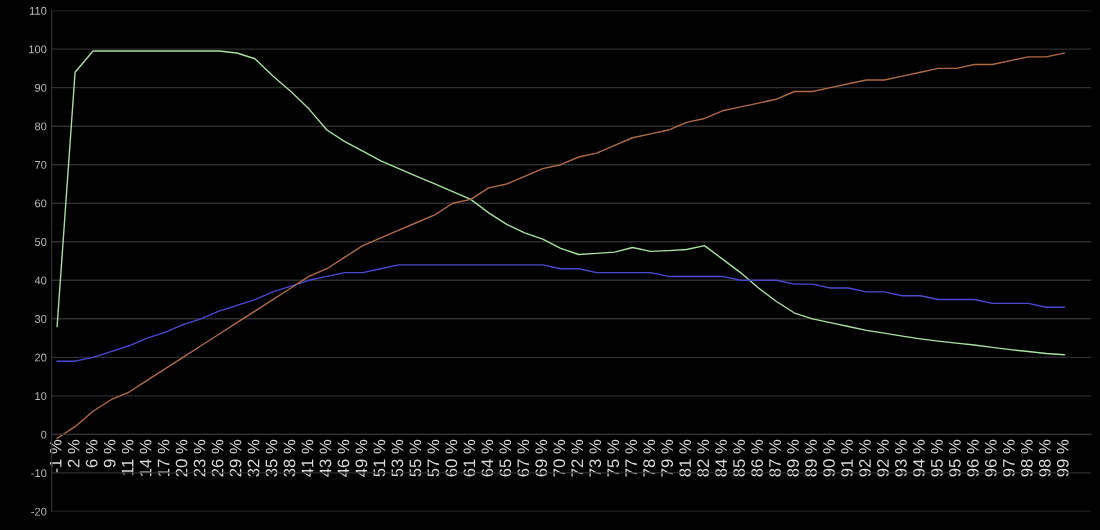 The height and width of the screenshot is (530, 1100). I want to click on x-tick-label: 41 %, so click(307, 458).